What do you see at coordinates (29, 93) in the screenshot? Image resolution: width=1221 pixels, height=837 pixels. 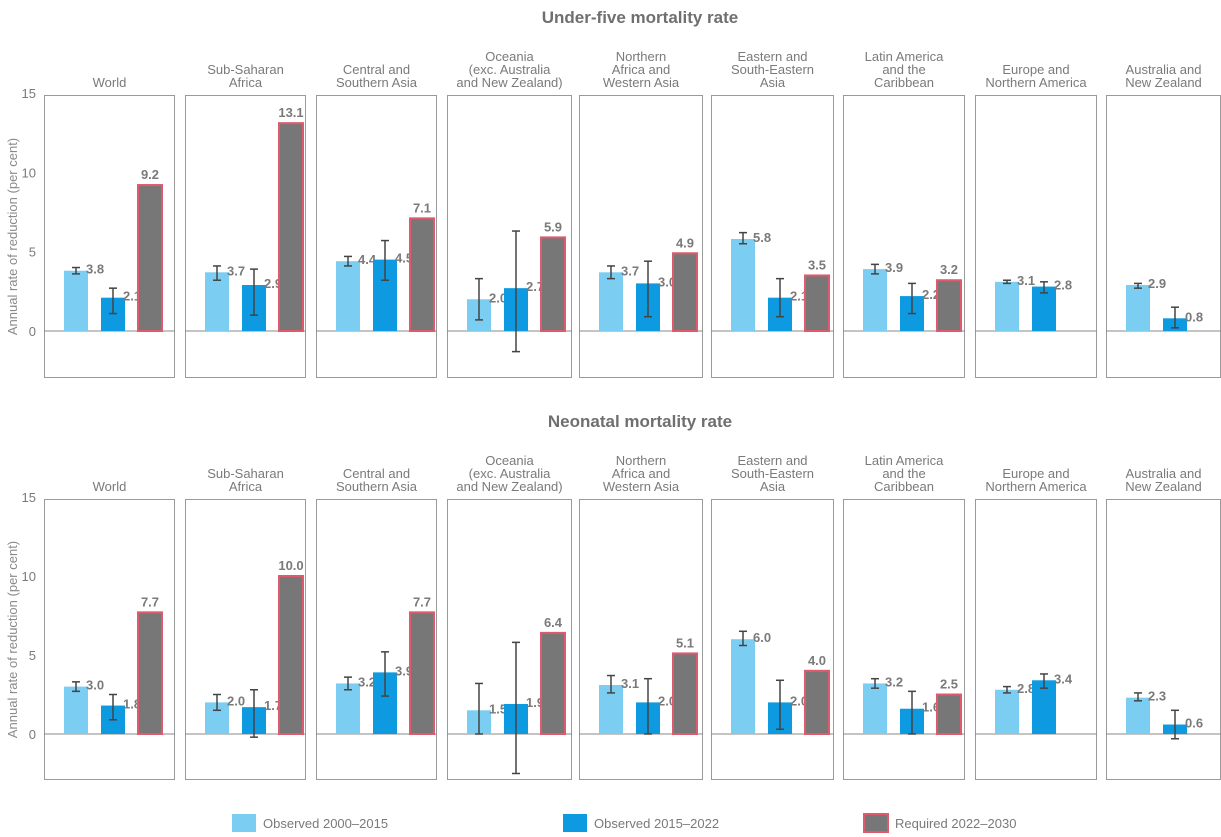 I see `y-tick-label: 15` at bounding box center [29, 93].